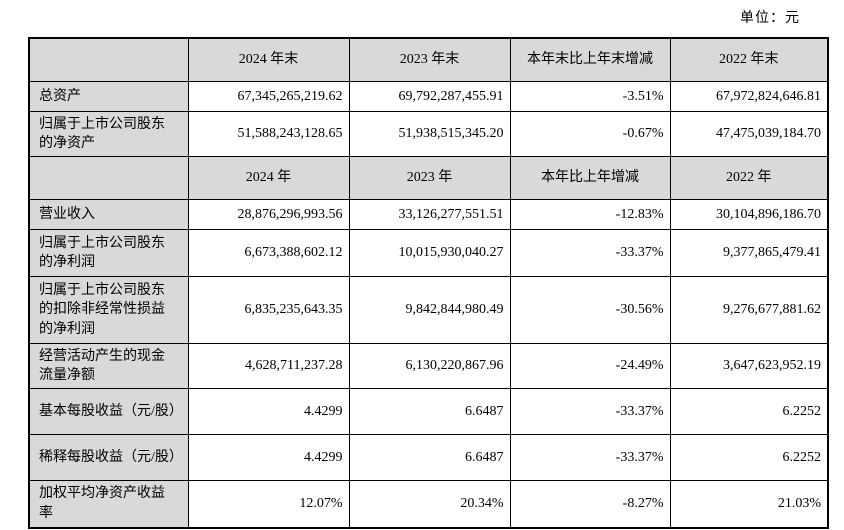 This screenshot has width=844, height=530. I want to click on cell-value: 67,972,824,646.81, so click(749, 96).